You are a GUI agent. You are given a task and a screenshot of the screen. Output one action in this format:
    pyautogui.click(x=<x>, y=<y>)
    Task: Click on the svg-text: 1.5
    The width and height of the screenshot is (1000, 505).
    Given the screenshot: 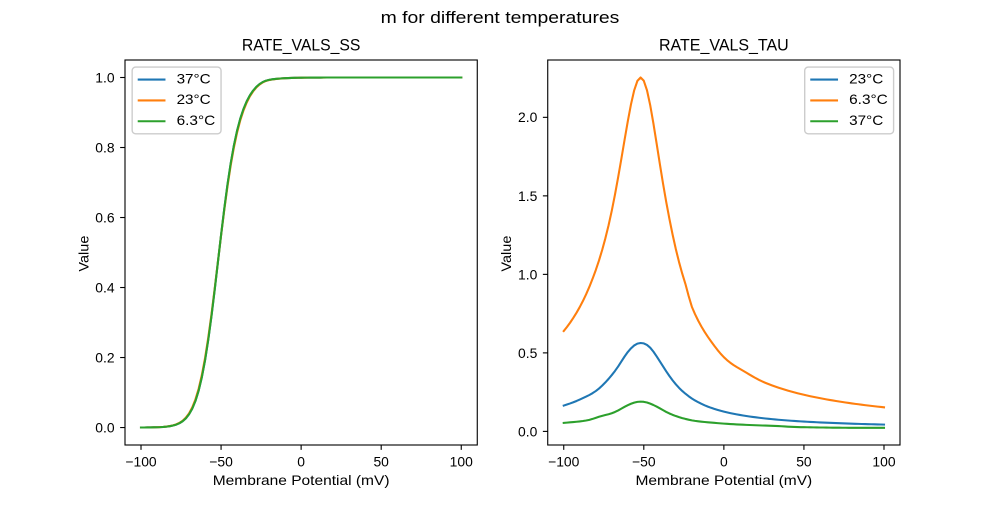 What is the action you would take?
    pyautogui.click(x=528, y=196)
    